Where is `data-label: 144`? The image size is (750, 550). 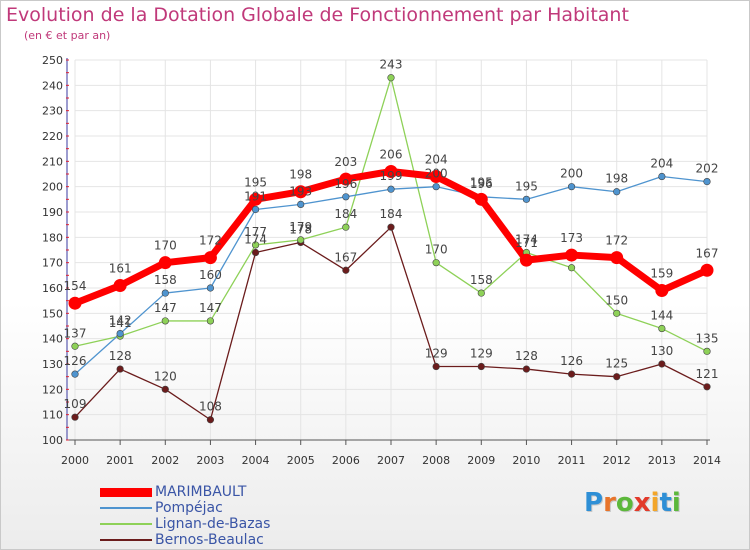
data-label: 144 is located at coordinates (661, 316).